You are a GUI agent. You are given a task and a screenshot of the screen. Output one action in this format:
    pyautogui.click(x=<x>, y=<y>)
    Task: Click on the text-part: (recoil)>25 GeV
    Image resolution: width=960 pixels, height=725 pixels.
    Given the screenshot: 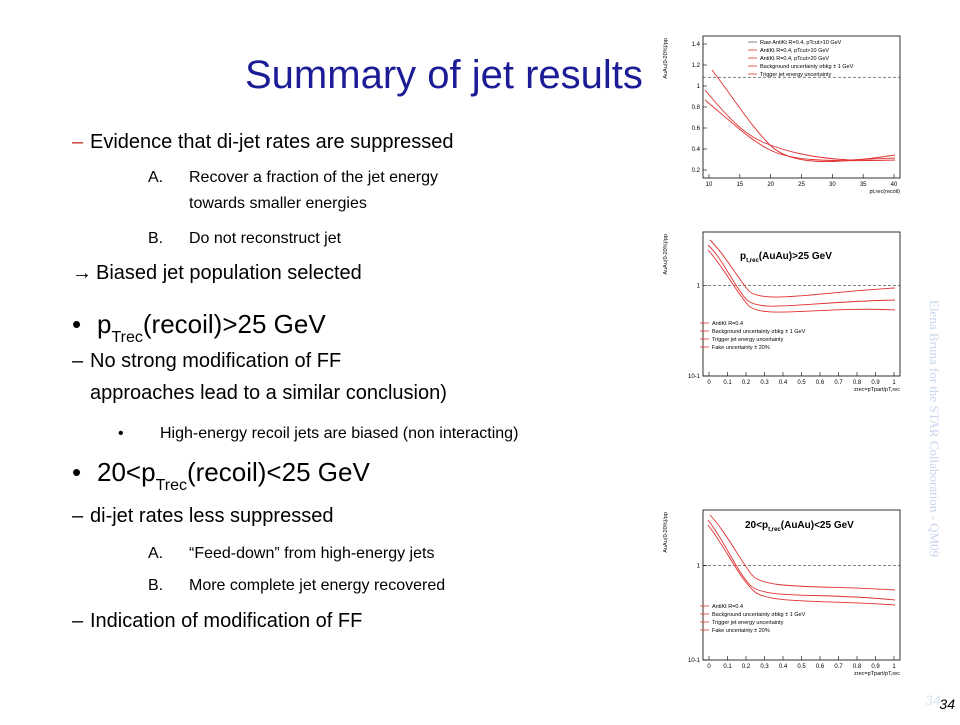 What is the action you would take?
    pyautogui.click(x=234, y=324)
    